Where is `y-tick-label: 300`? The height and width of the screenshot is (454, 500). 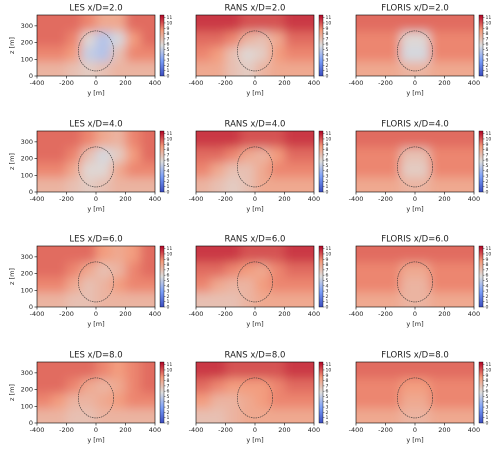 y-tick-label: 300 is located at coordinates (27, 142).